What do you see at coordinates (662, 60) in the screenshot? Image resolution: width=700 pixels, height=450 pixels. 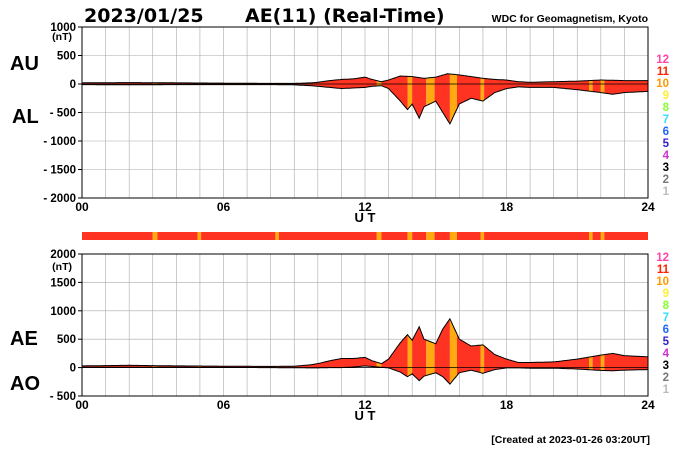 I see `station-legend-item: 12` at bounding box center [662, 60].